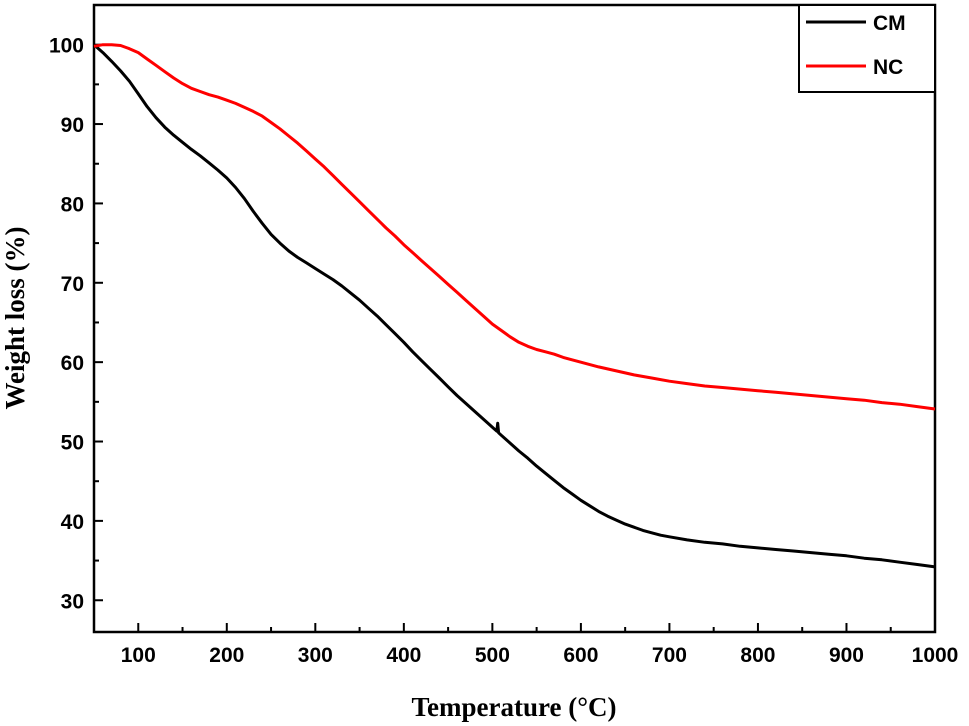 The height and width of the screenshot is (726, 969). Describe the element at coordinates (72, 522) in the screenshot. I see `y-tick-label: 40` at that location.